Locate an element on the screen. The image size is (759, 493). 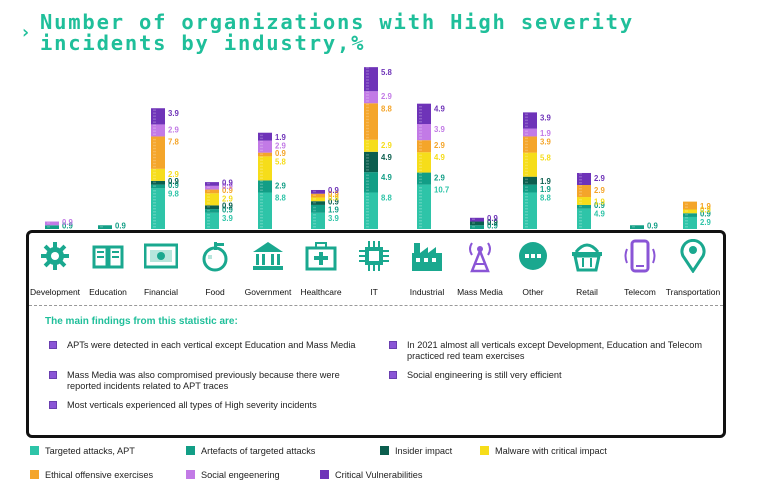
bar-stack-government: 8.82.95.80.92.91.9 is located at coordinates (272, 180).